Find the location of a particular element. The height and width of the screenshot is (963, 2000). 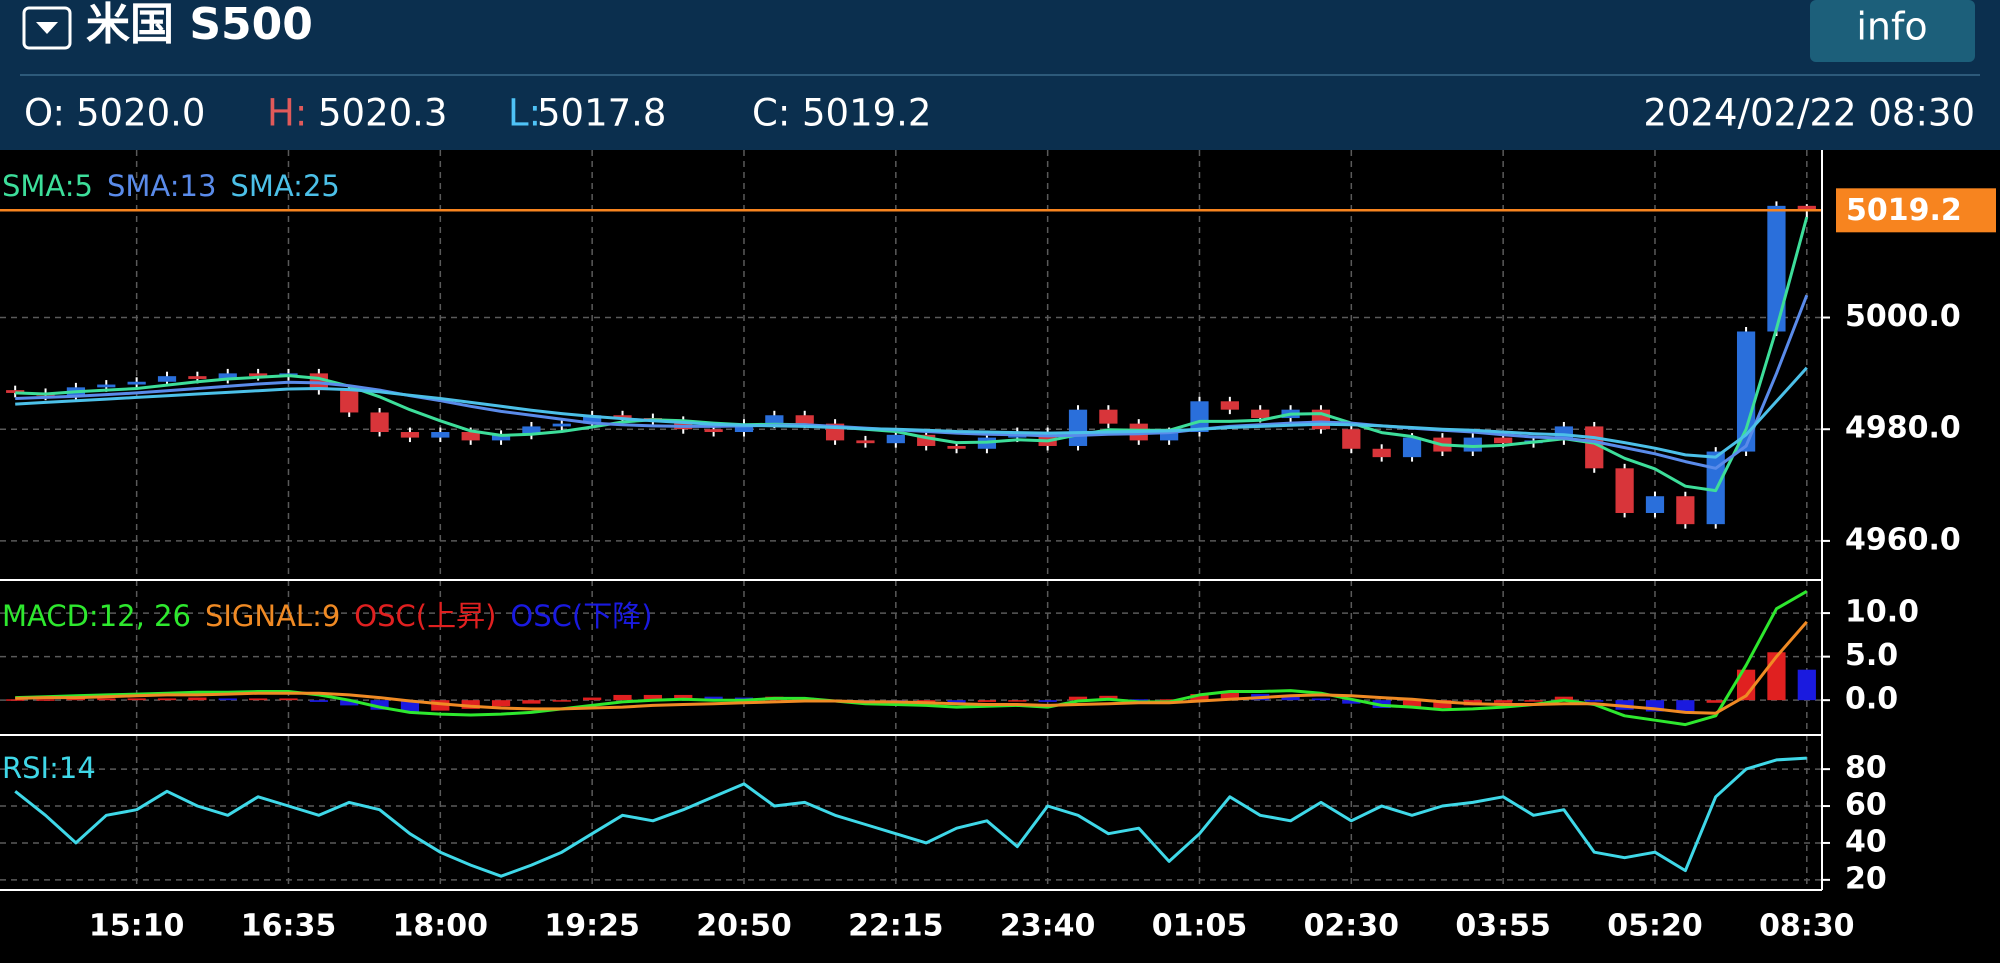

quote-label: H: is located at coordinates (287, 113).